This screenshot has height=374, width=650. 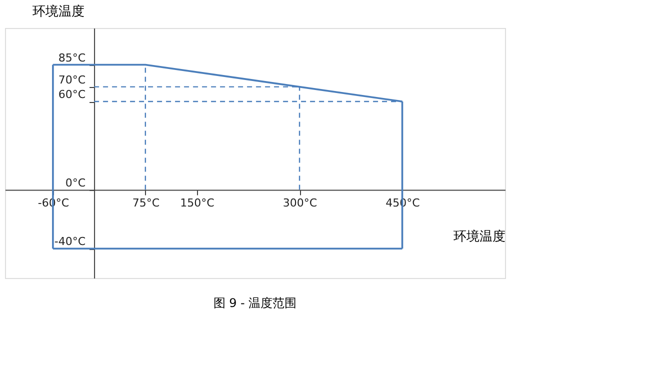 What do you see at coordinates (300, 203) in the screenshot?
I see `x-tick-label: 300°C` at bounding box center [300, 203].